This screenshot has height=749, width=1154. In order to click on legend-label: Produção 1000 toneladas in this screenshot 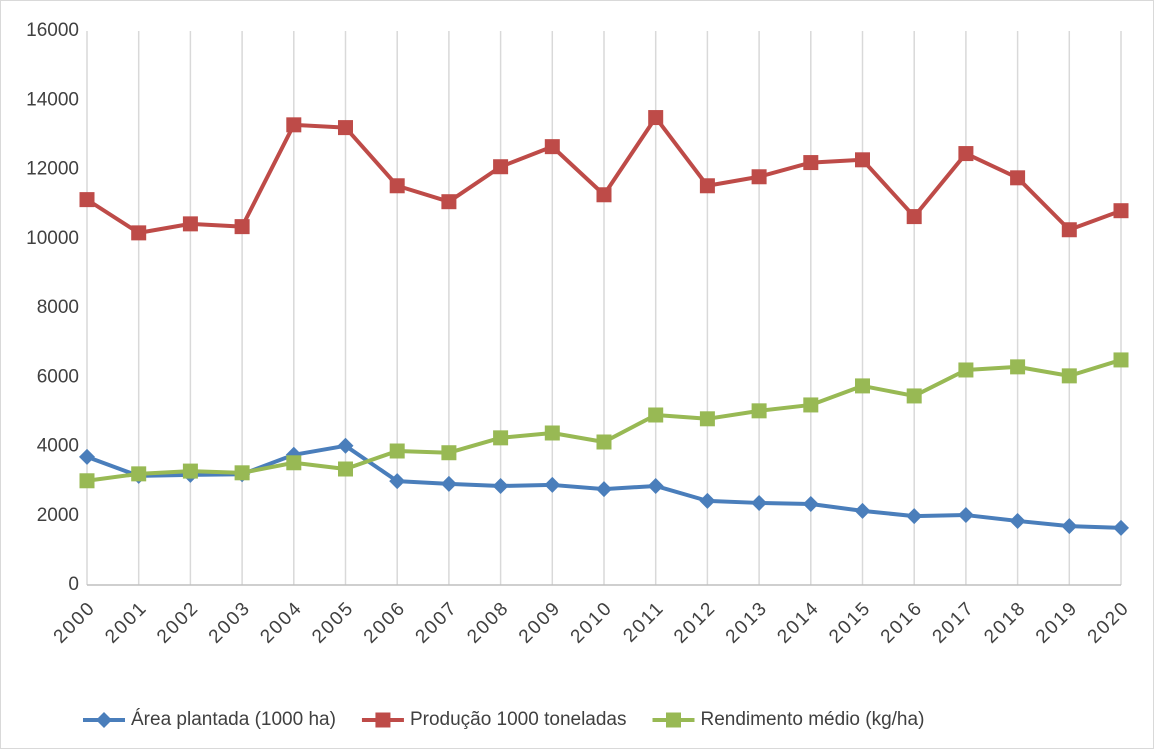, I will do `click(518, 719)`.